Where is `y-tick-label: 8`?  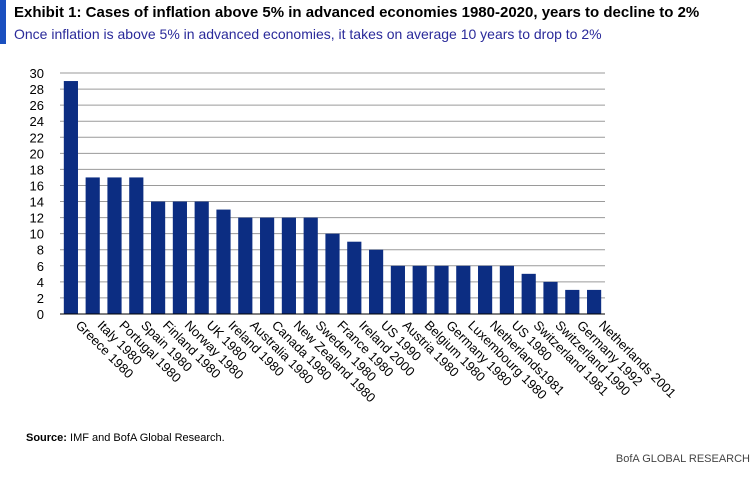 y-tick-label: 8 is located at coordinates (40, 250).